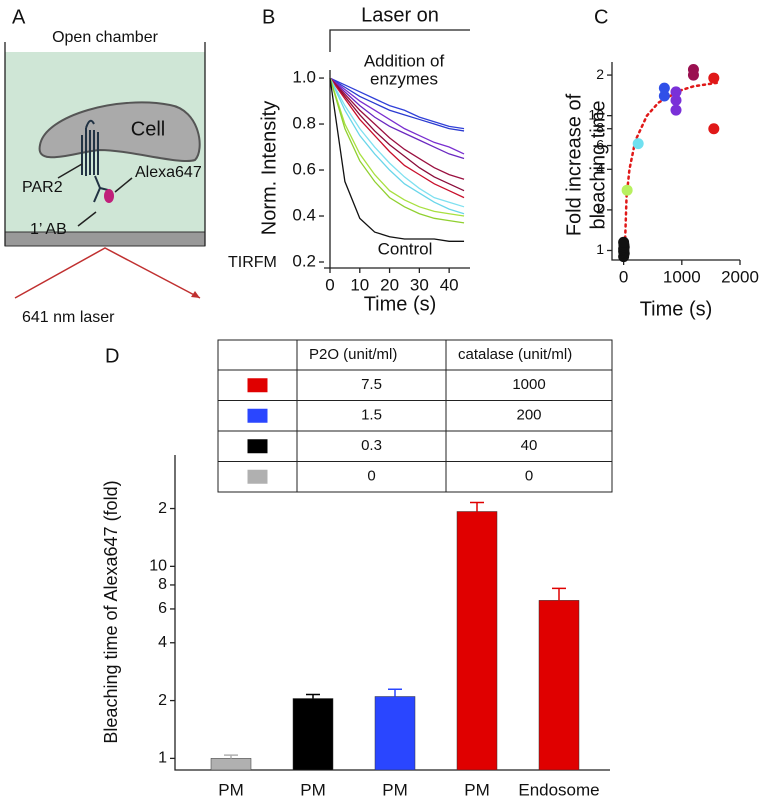  What do you see at coordinates (529, 445) in the screenshot?
I see `table-cell: 40` at bounding box center [529, 445].